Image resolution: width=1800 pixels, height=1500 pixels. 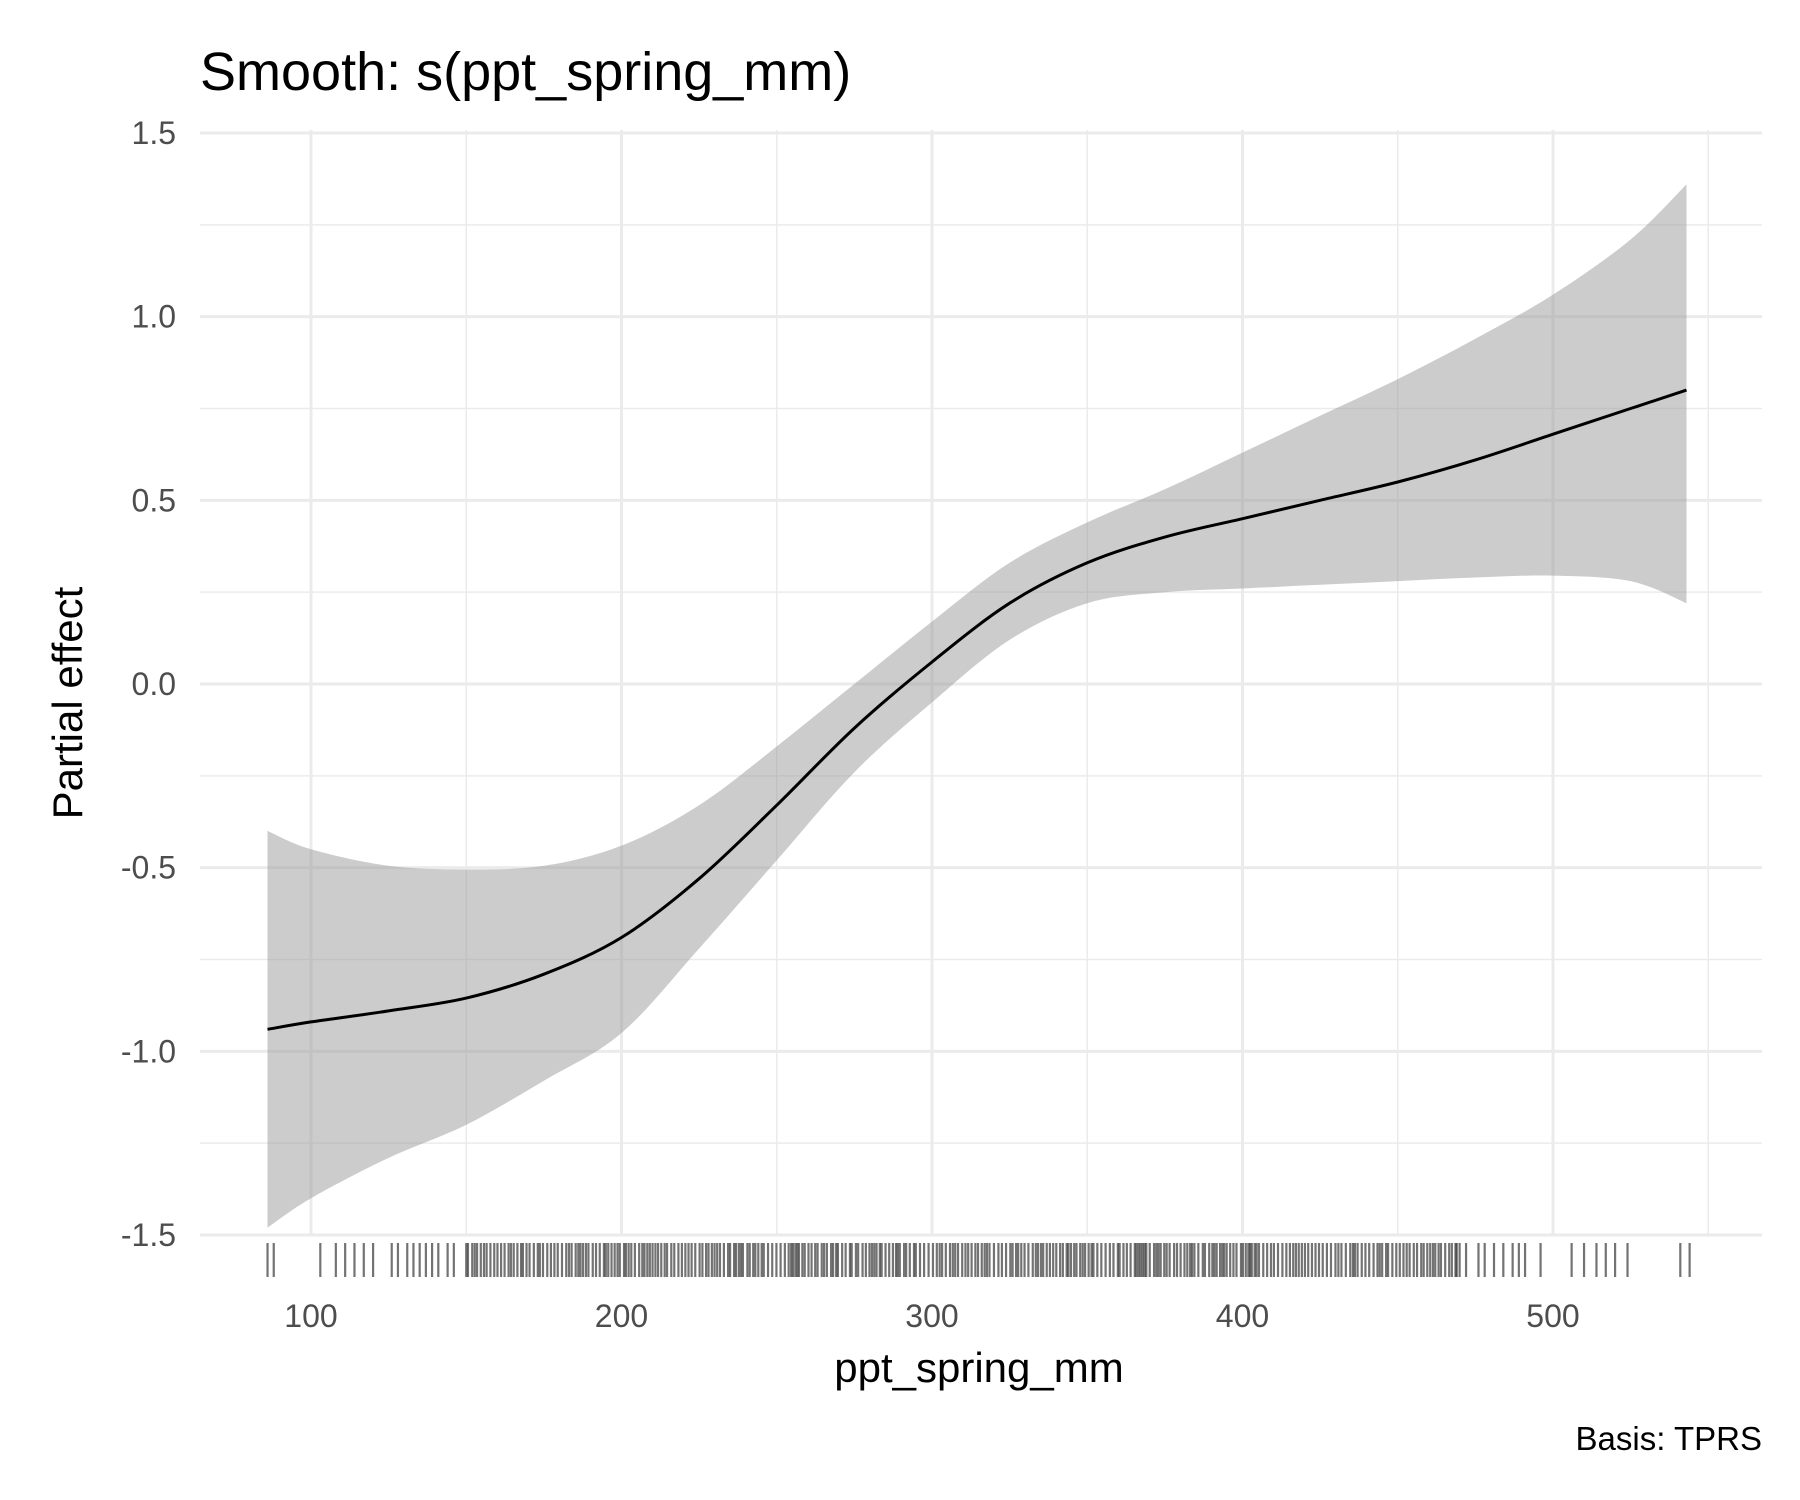 I want to click on y-tick-label: -1.0, so click(x=148, y=1051).